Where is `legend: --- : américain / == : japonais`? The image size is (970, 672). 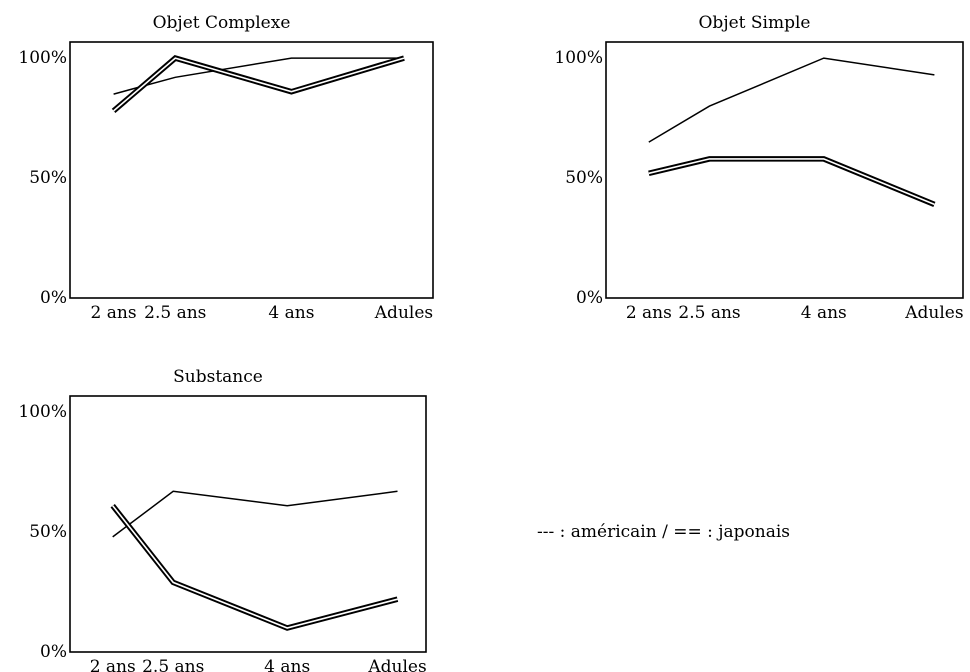
legend: --- : américain / == : japonais is located at coordinates (664, 532).